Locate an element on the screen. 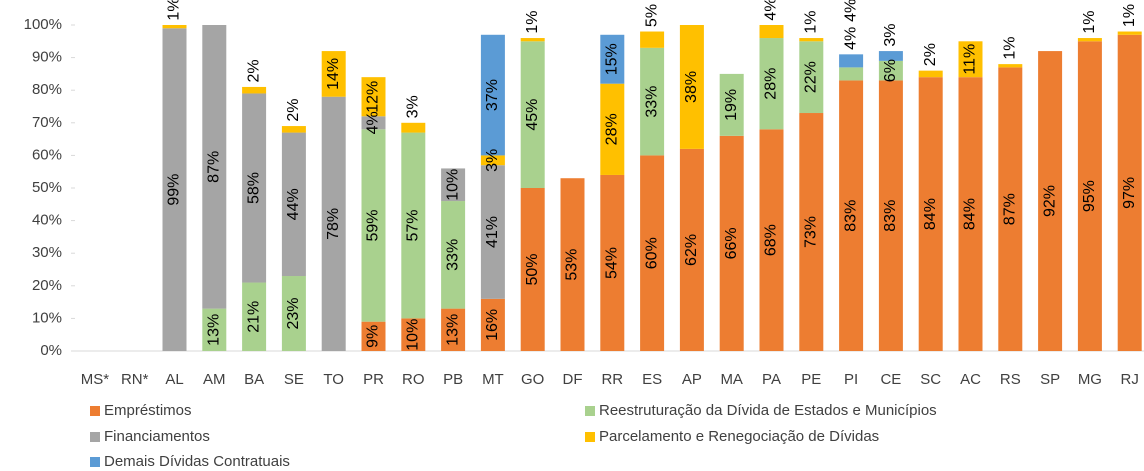 The height and width of the screenshot is (471, 1144). y-tick-label: 70% is located at coordinates (47, 122).